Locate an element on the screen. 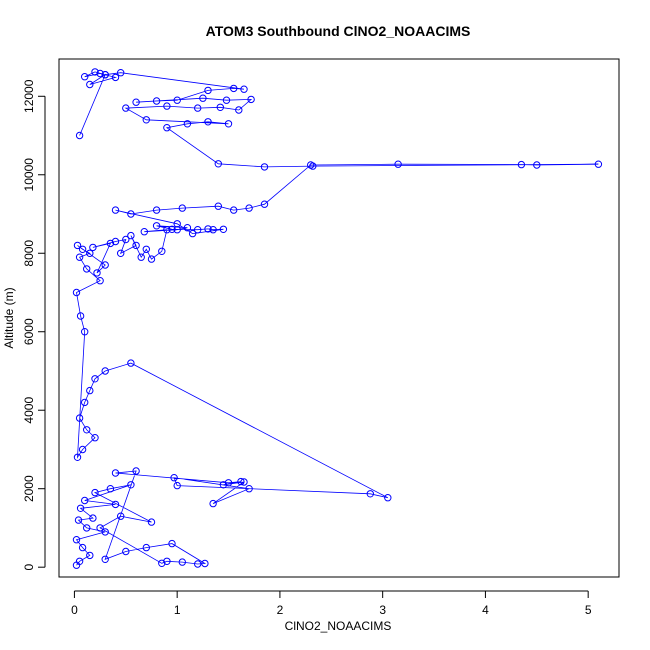 Image resolution: width=650 pixels, height=650 pixels. y-axis: 0 2000 4000 6000 8000 10000 12000 is located at coordinates (34, 325).